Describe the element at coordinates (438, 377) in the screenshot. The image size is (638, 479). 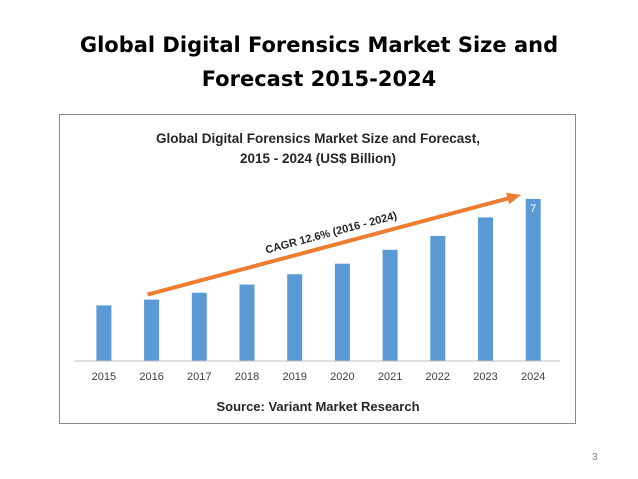
I see `x-tick-2022: 2022` at that location.